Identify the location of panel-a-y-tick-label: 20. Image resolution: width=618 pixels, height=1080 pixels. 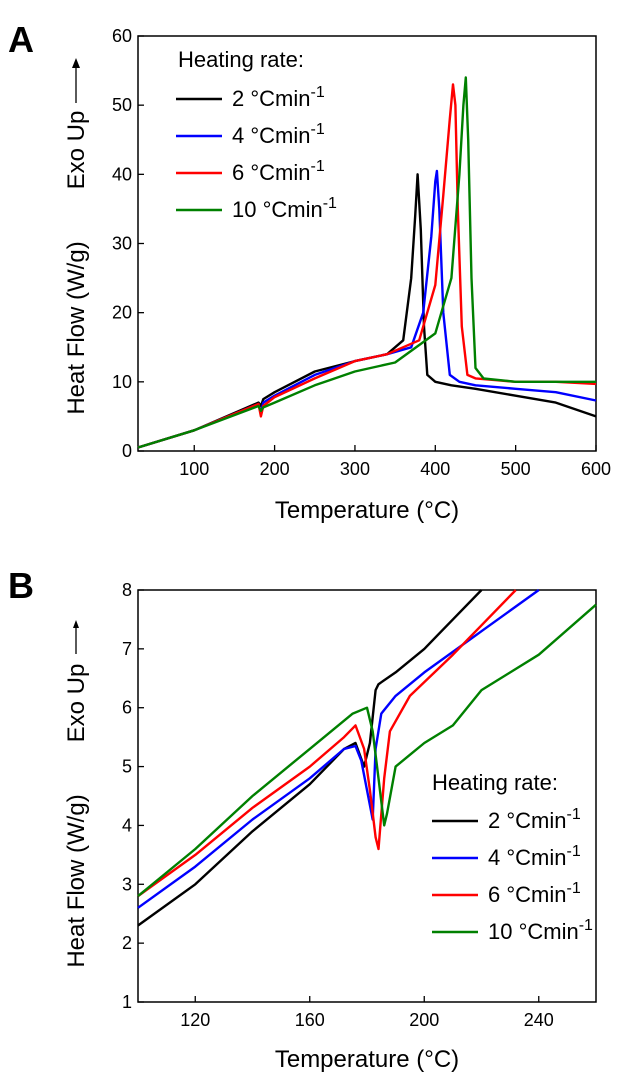
(122, 313).